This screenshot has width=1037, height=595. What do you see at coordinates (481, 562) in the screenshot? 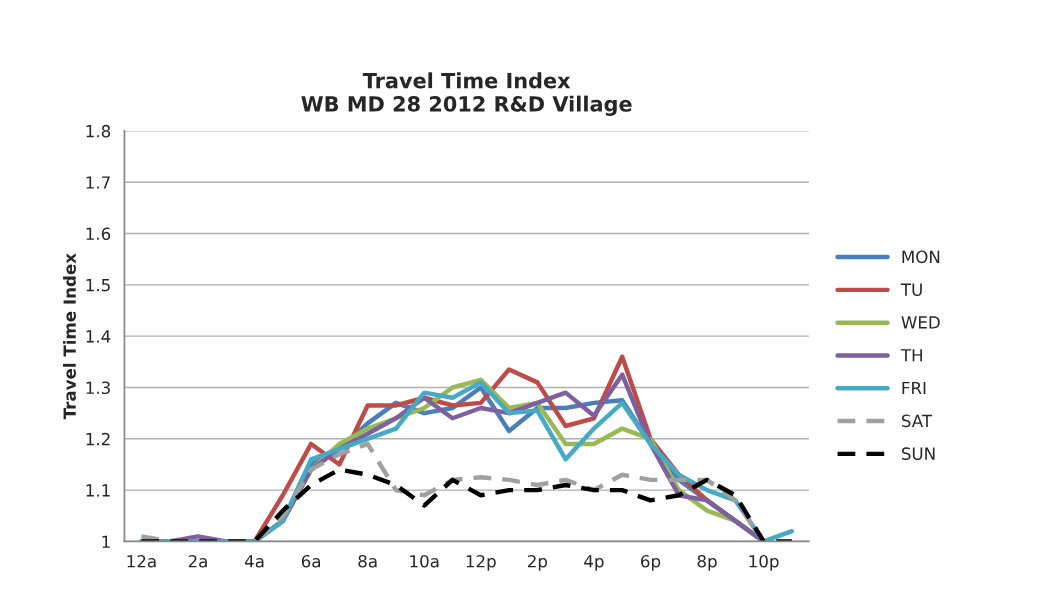
I see `x-tick-label: 12p` at bounding box center [481, 562].